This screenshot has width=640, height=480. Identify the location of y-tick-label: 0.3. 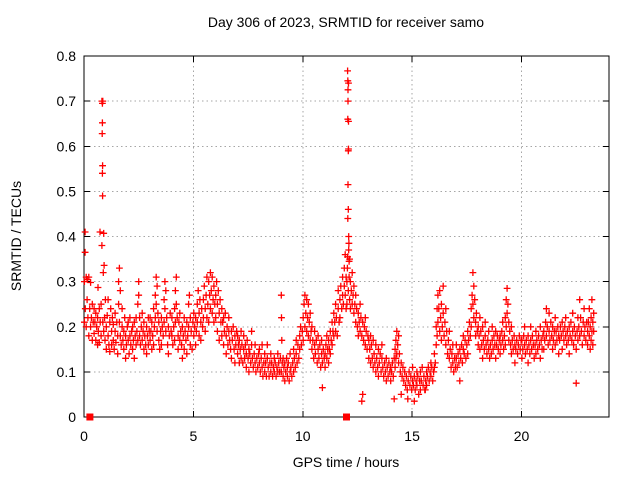
(67, 282).